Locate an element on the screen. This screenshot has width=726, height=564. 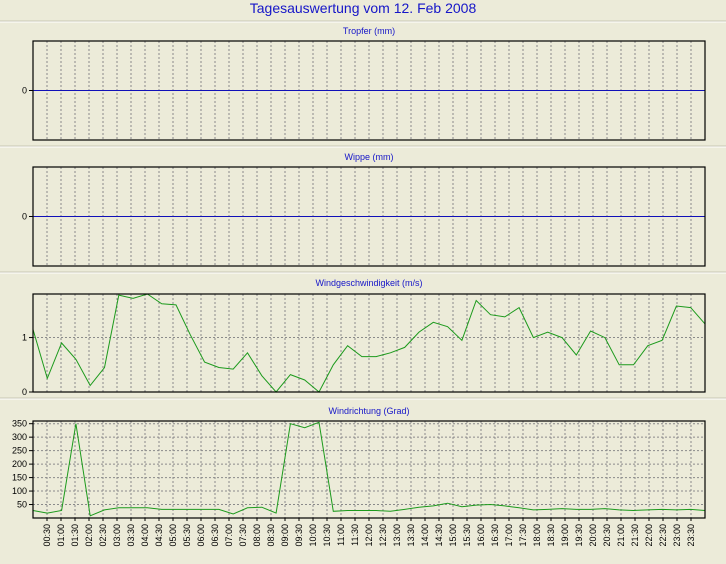
x-tick-label: 08:00 is located at coordinates (257, 535).